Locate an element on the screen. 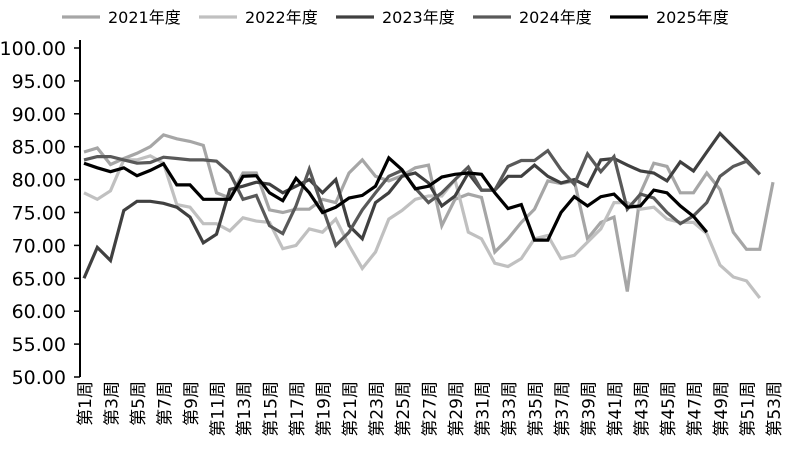  x-tick-label: 第43周 is located at coordinates (643, 409).